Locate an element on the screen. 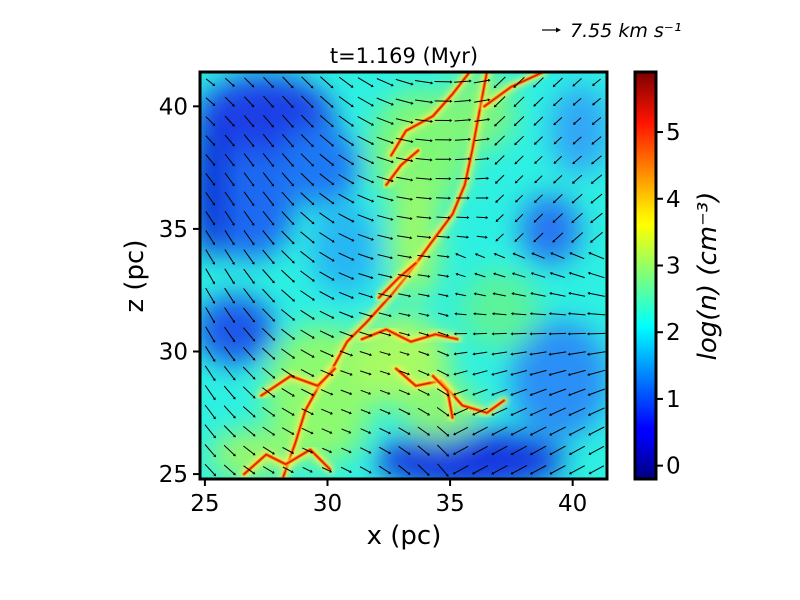  x-tick-label: 25 is located at coordinates (204, 504).